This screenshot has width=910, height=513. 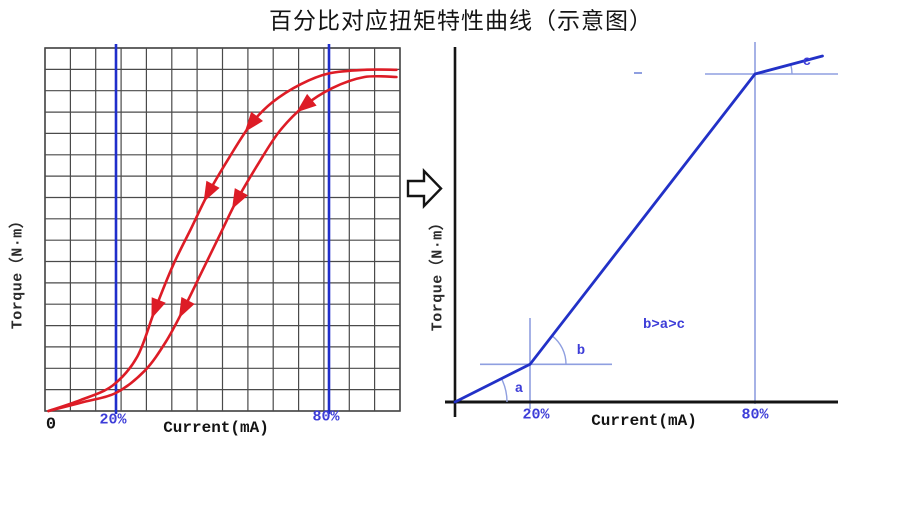 What do you see at coordinates (113, 420) in the screenshot?
I see `left-20pct-label: 20%` at bounding box center [113, 420].